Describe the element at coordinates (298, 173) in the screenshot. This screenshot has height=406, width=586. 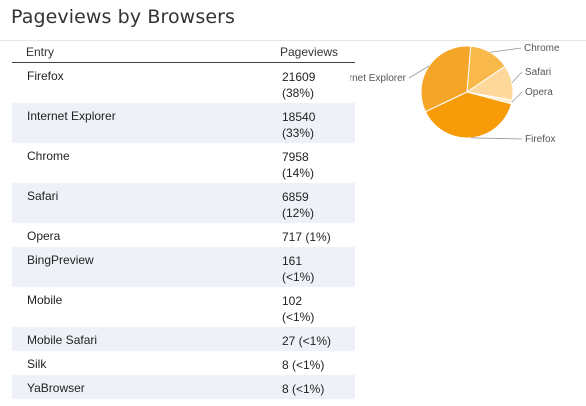
I see `pageviews-percent: (14%)` at that location.